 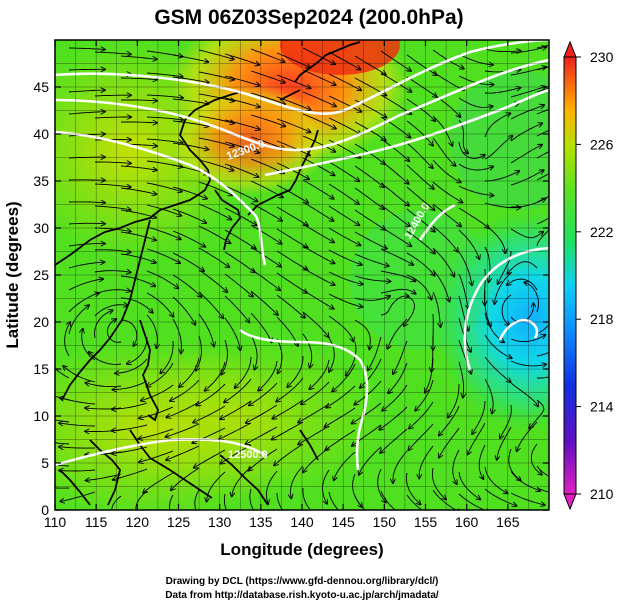 I want to click on y-tick-label: 45, so click(x=41, y=87).